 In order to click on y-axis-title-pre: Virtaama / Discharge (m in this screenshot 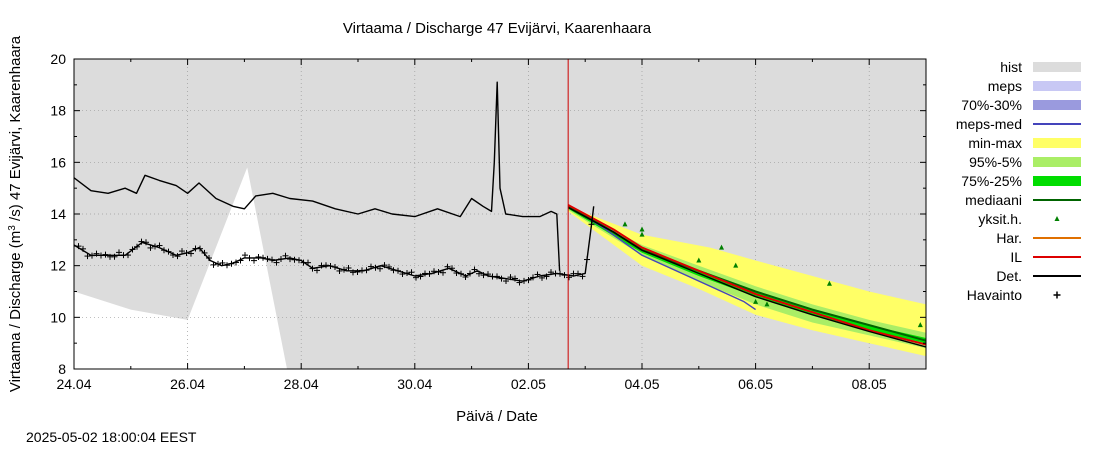, I will do `click(15, 311)`.